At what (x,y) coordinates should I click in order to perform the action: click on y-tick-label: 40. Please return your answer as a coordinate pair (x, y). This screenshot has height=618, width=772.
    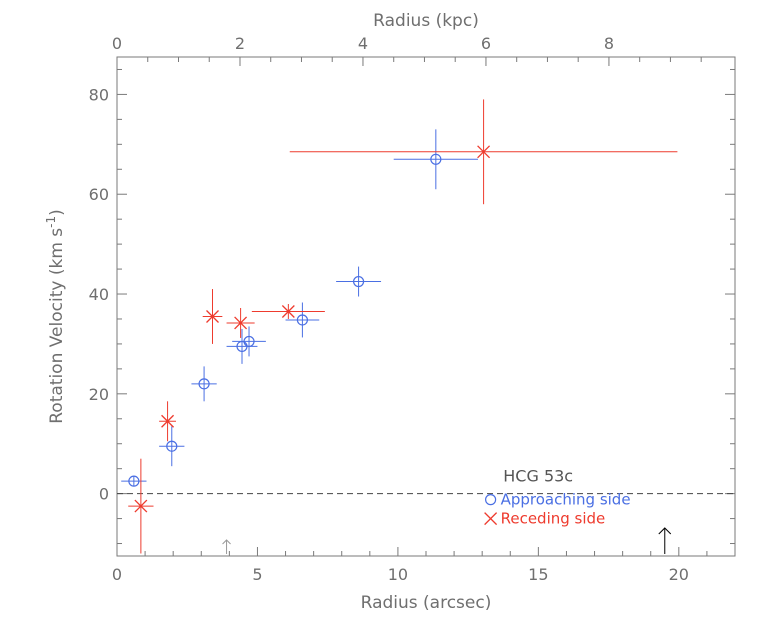
    Looking at the image, I should click on (99, 294).